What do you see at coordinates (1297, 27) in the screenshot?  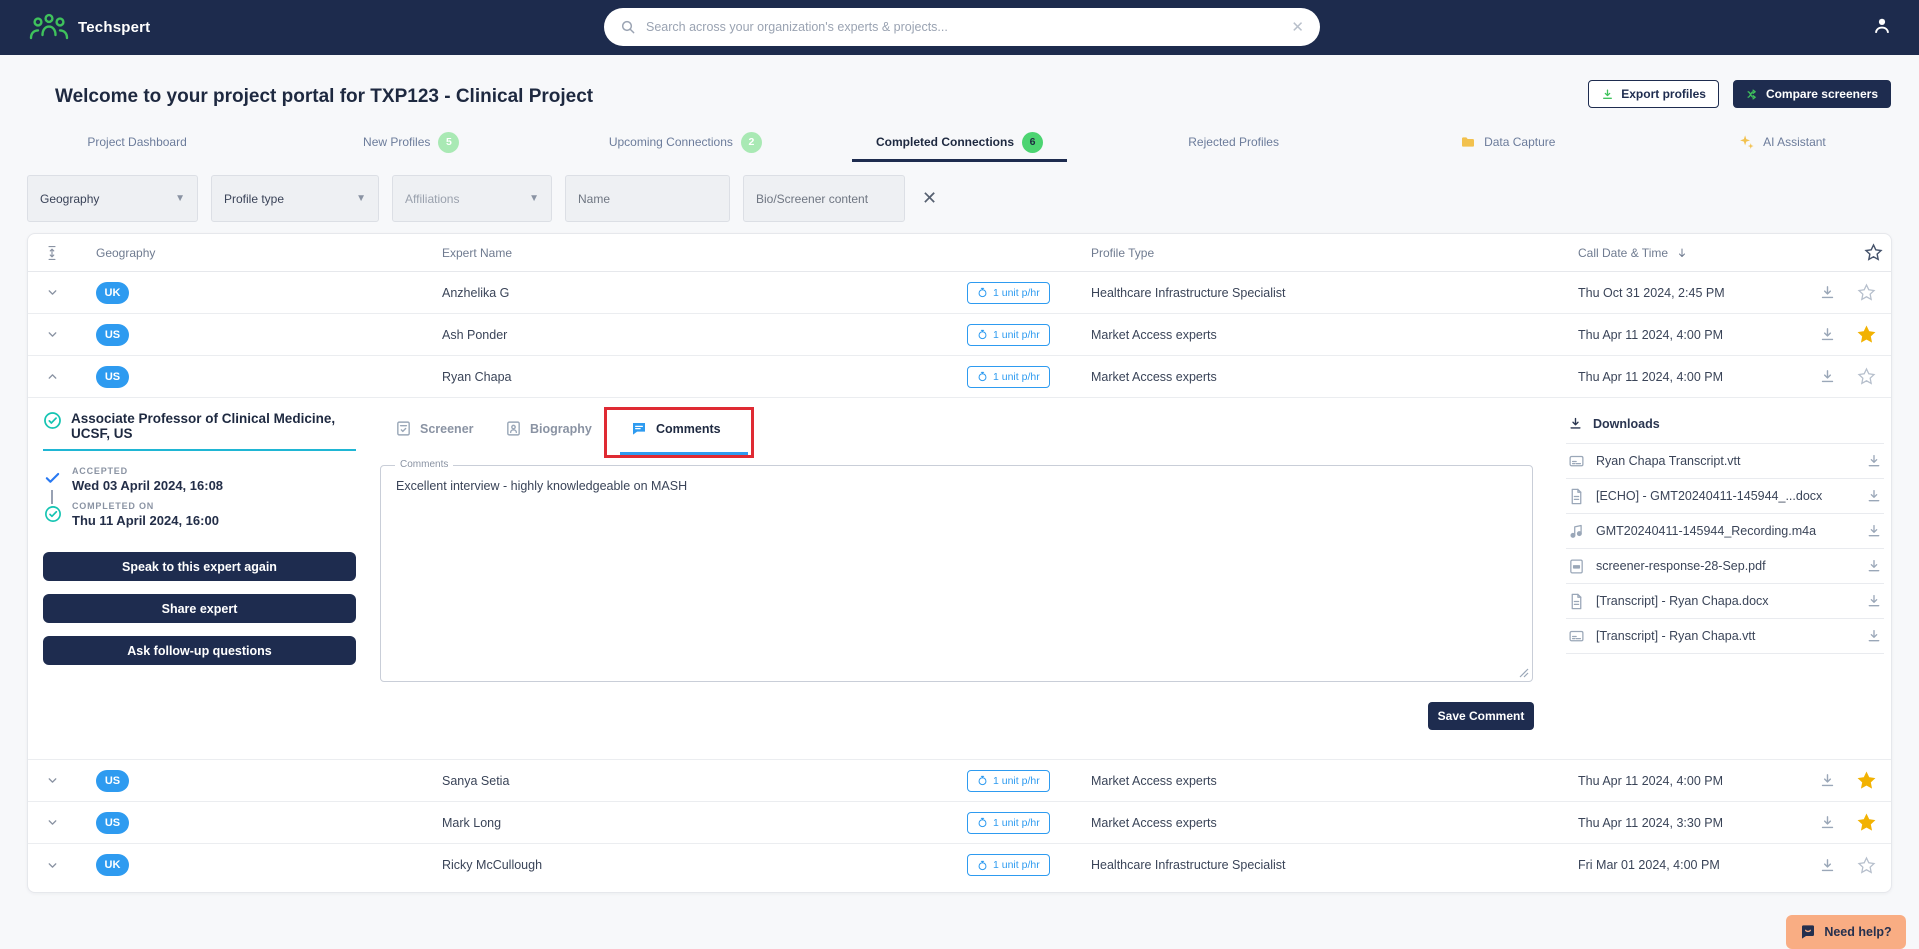 I see `search-clear-icon: ✕` at bounding box center [1297, 27].